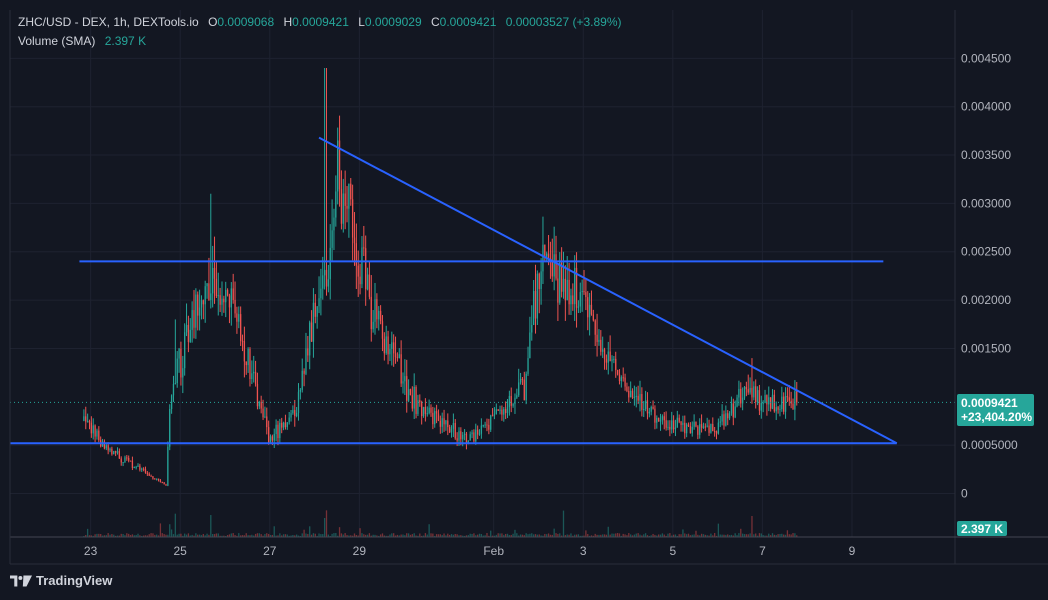  What do you see at coordinates (470, 551) in the screenshot?
I see `time-axis: 23 25 27 29 Feb 3 5 7 9` at bounding box center [470, 551].